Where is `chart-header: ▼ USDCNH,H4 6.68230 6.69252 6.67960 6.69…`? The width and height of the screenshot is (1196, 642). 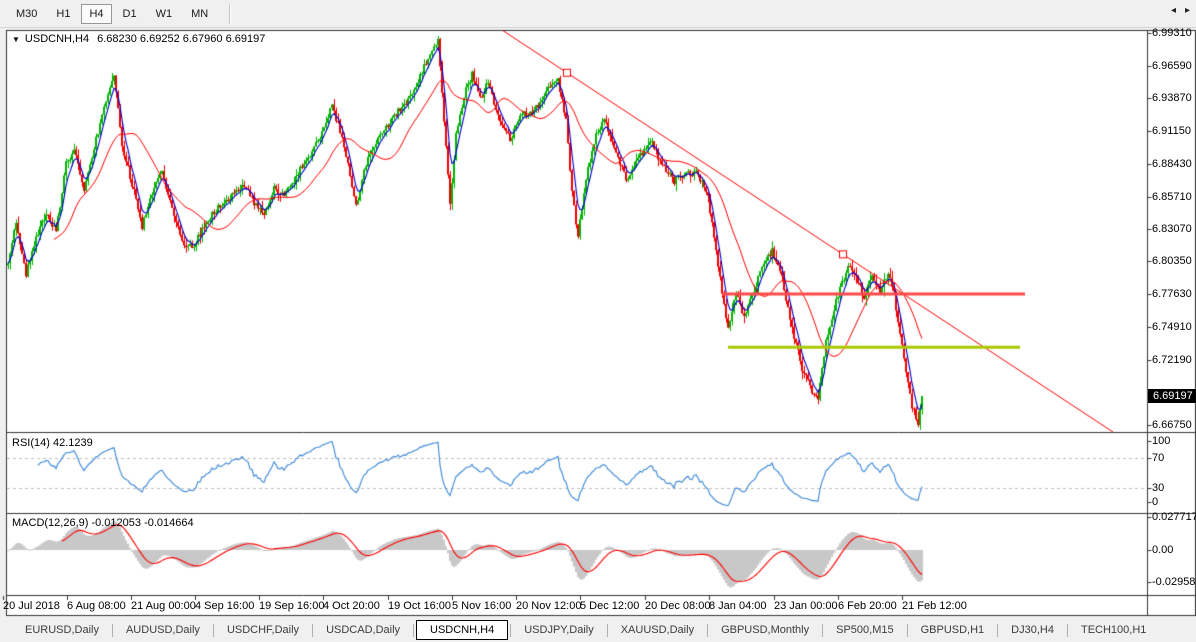 chart-header: ▼ USDCNH,H4 6.68230 6.69252 6.67960 6.69… is located at coordinates (138, 39).